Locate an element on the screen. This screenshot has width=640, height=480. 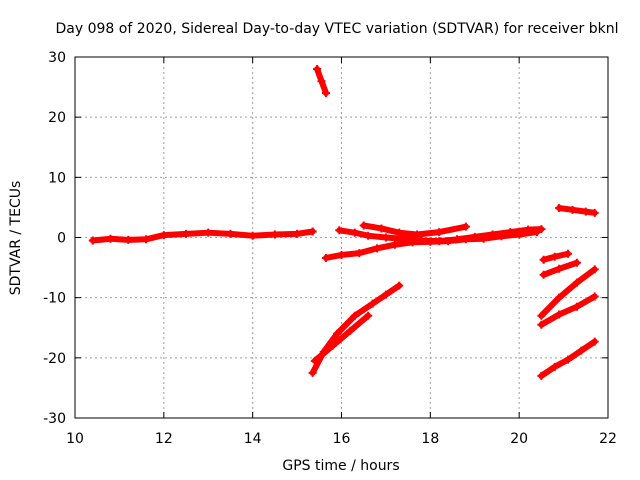
series-right-steep is located at coordinates (568, 292).